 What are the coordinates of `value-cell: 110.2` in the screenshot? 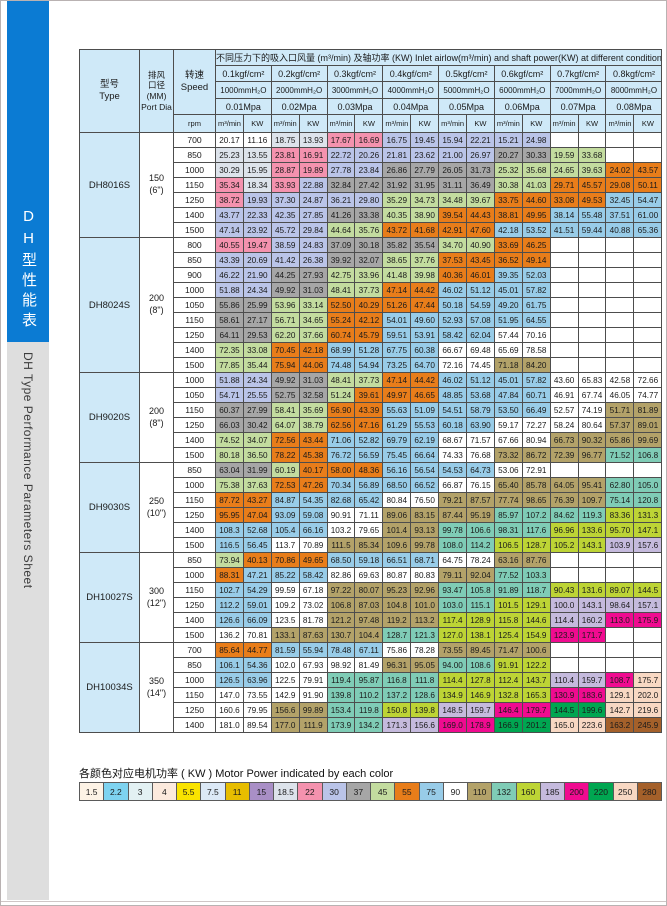 It's located at (369, 695).